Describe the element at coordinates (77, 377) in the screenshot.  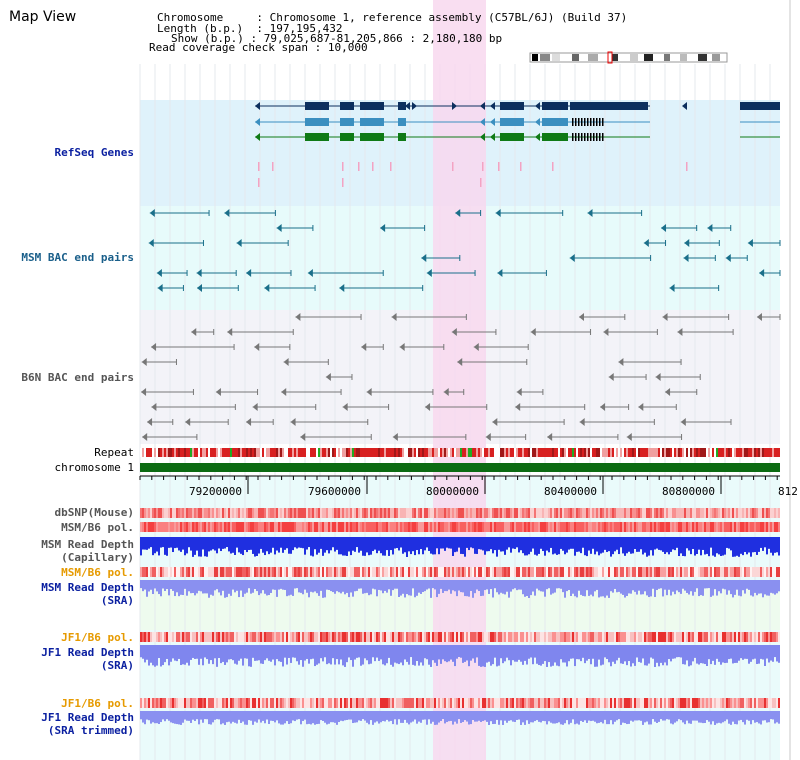
I see `track-label-b6n-bac: B6N BAC end pairs` at that location.